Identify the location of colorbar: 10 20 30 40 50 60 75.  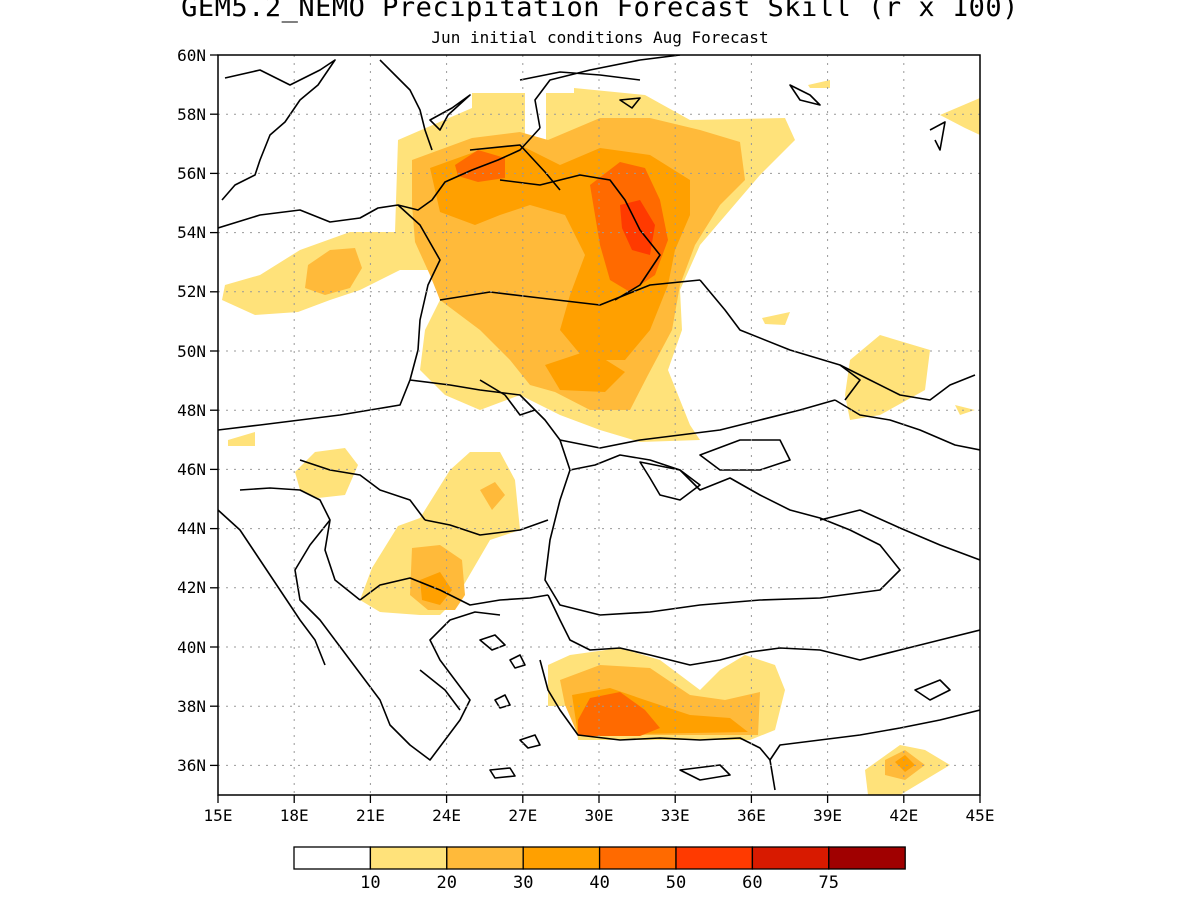
(599, 869).